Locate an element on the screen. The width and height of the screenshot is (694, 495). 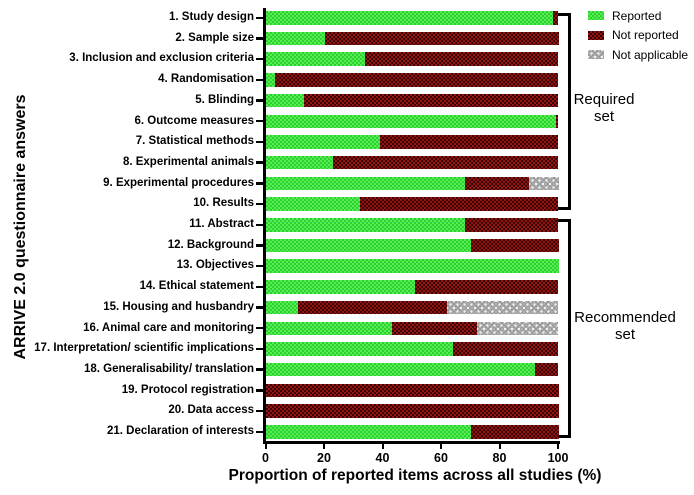
legend-item-not-applicable: Not applicable is located at coordinates (640, 54).